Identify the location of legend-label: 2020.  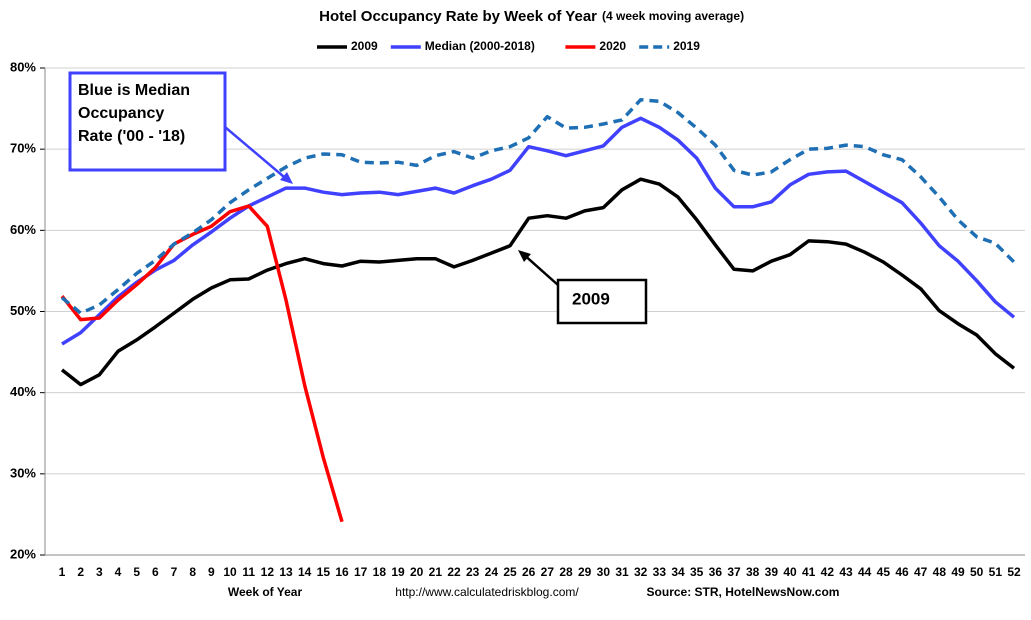
(612, 46).